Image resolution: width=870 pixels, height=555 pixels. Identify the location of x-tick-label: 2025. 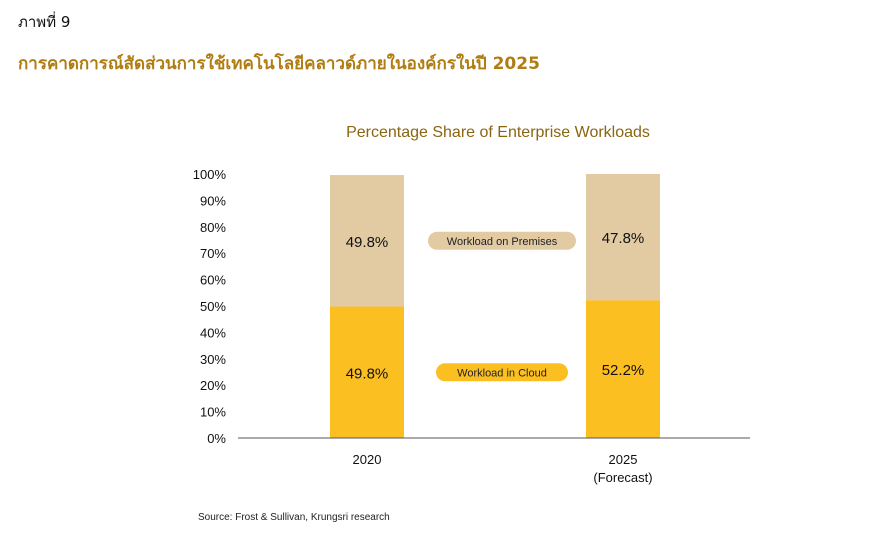
(623, 459).